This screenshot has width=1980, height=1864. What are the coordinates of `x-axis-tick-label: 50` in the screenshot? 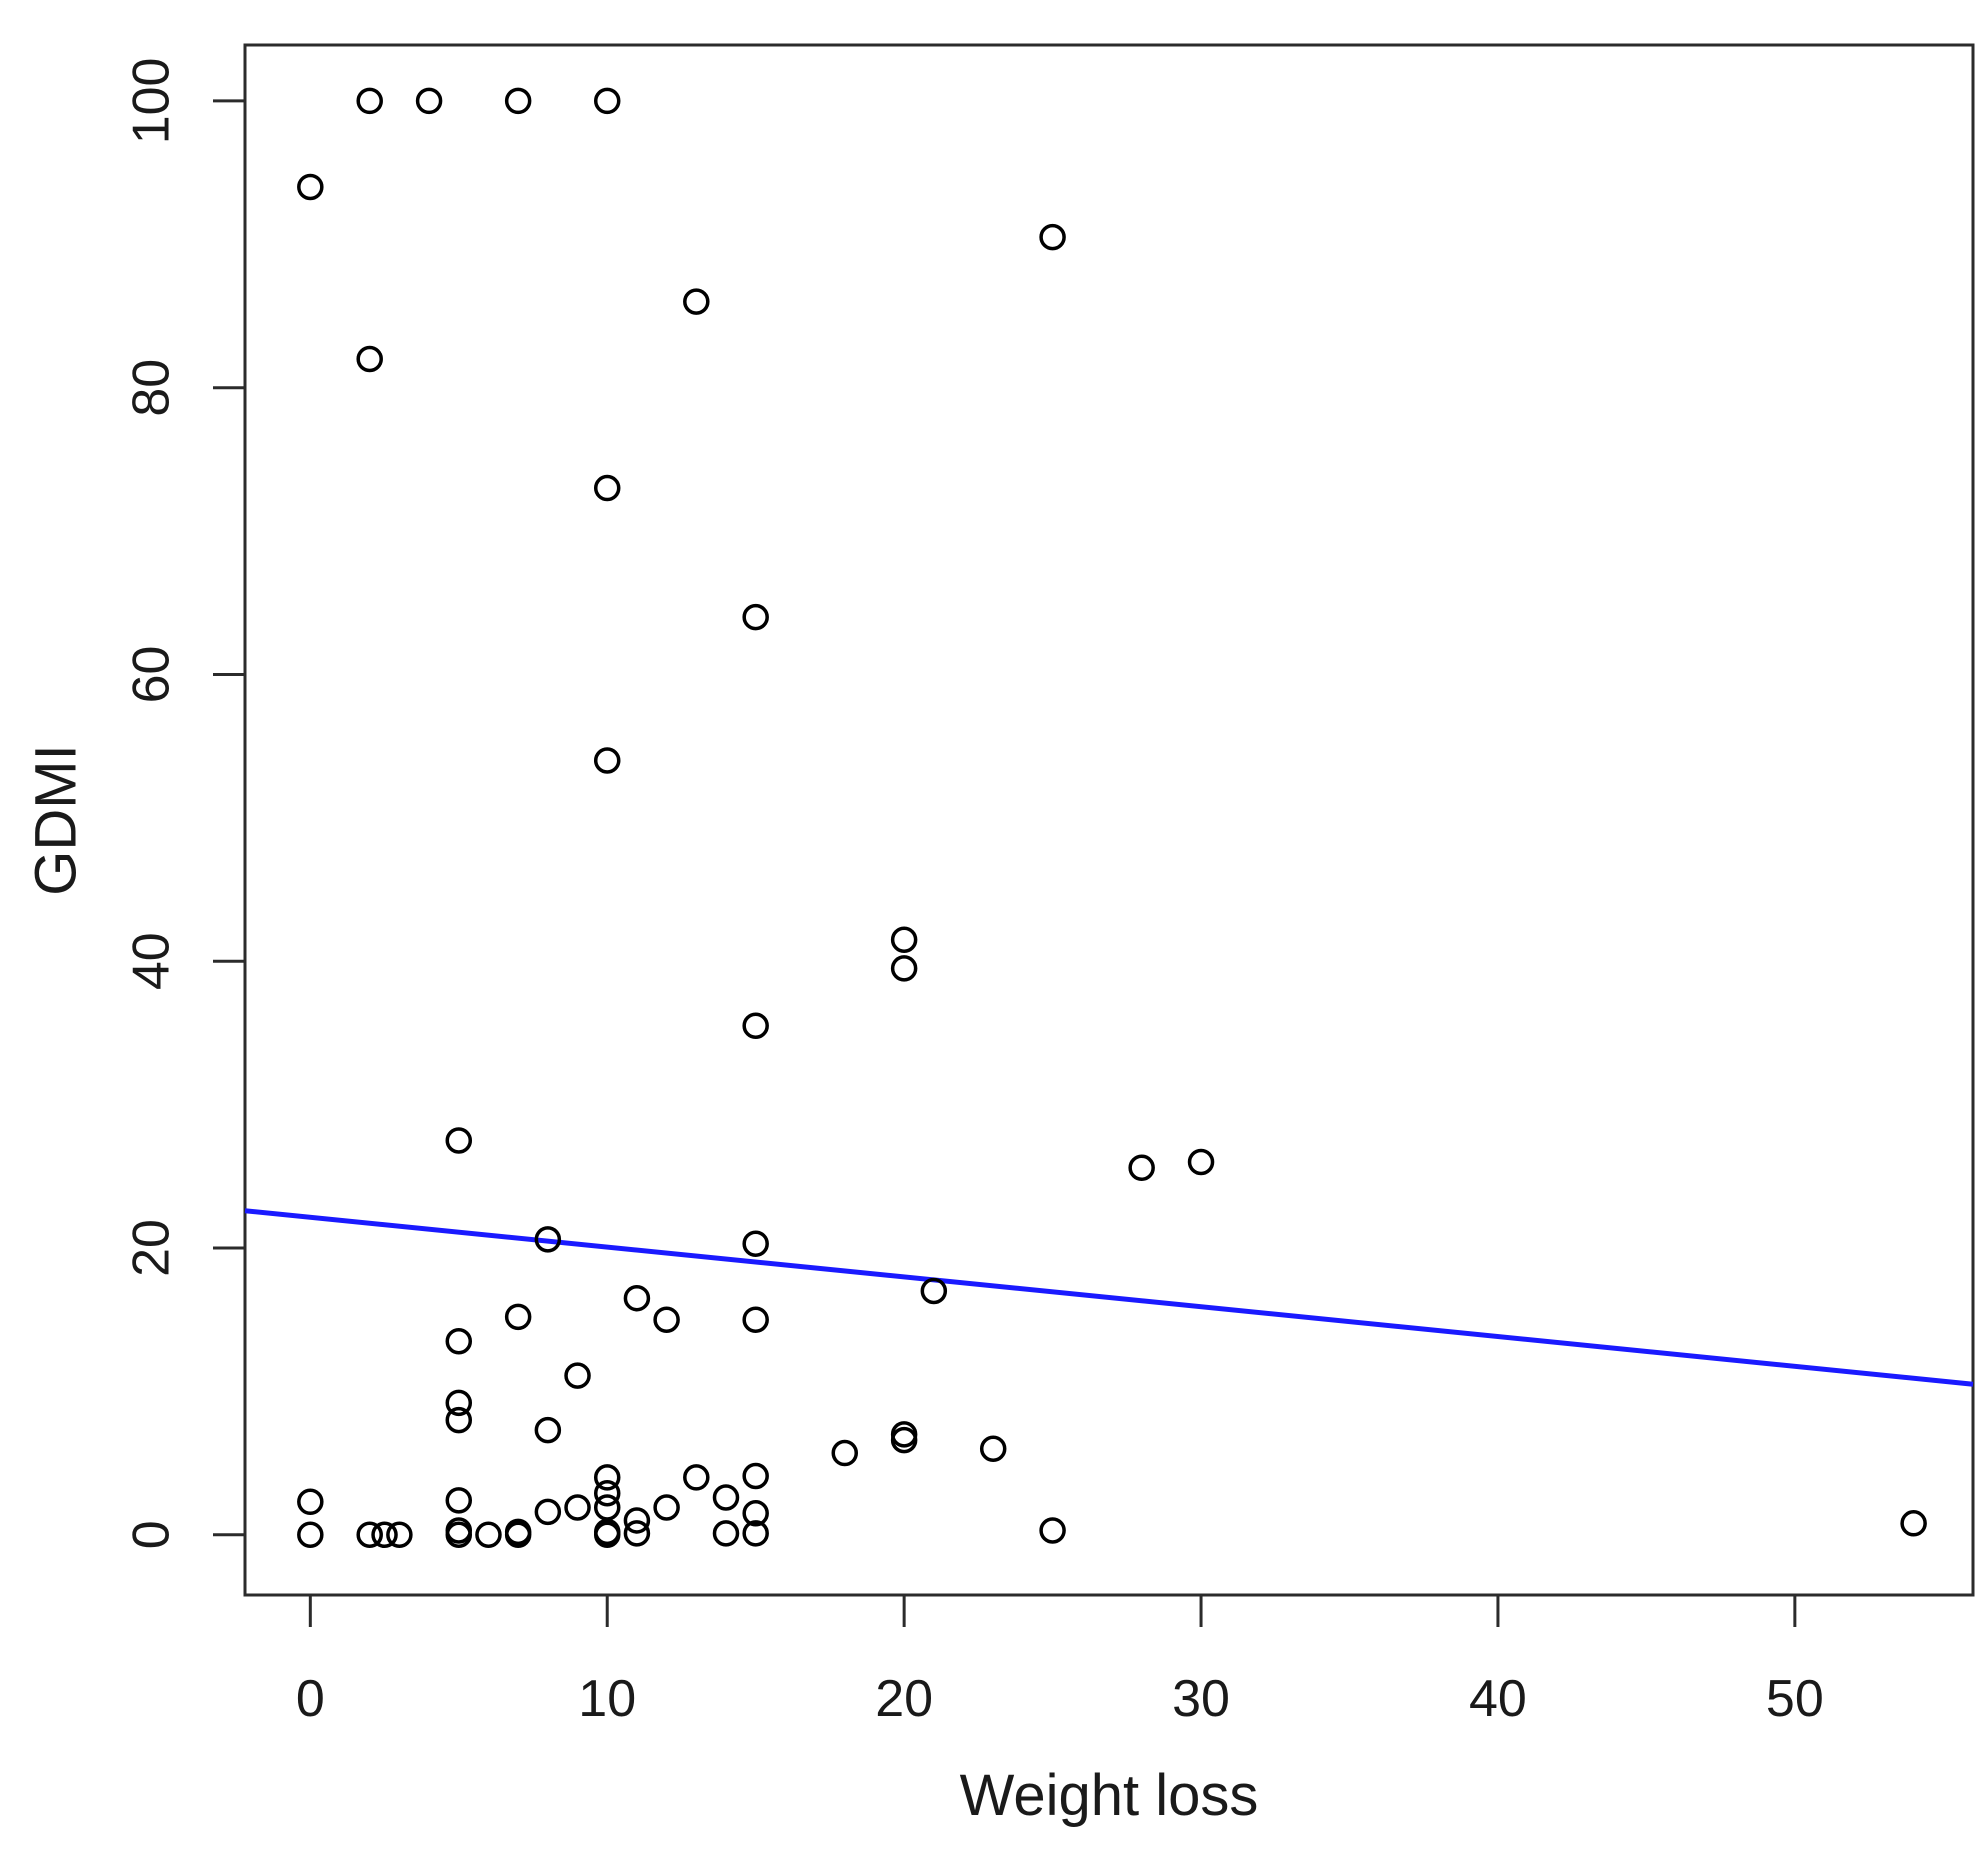 It's located at (1795, 1699).